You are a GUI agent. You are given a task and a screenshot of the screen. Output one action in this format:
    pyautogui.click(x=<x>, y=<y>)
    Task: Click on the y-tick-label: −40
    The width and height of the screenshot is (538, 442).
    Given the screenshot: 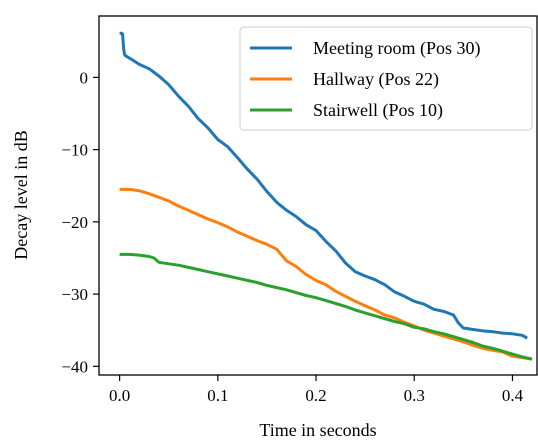 What is the action you would take?
    pyautogui.click(x=74, y=366)
    